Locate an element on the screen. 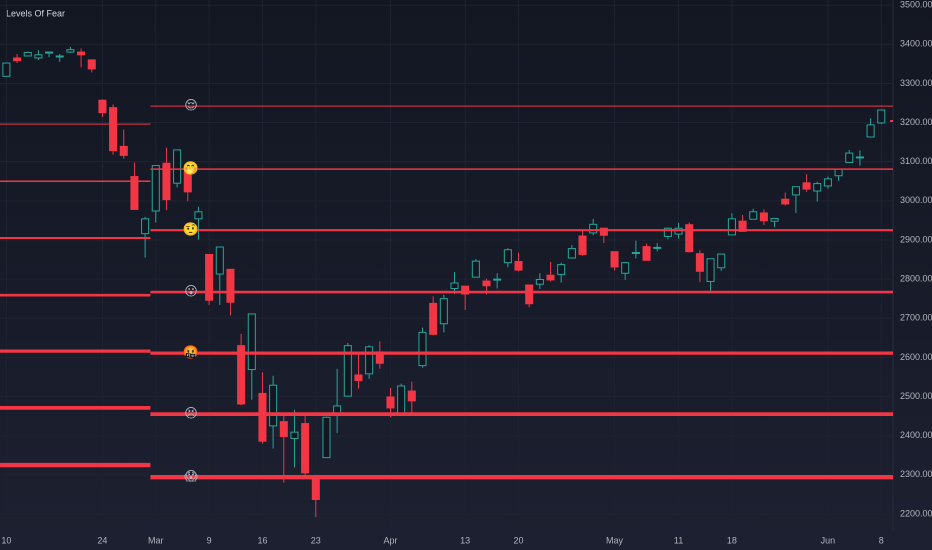 Image resolution: width=932 pixels, height=550 pixels. x-tick-label: 24 is located at coordinates (102, 540).